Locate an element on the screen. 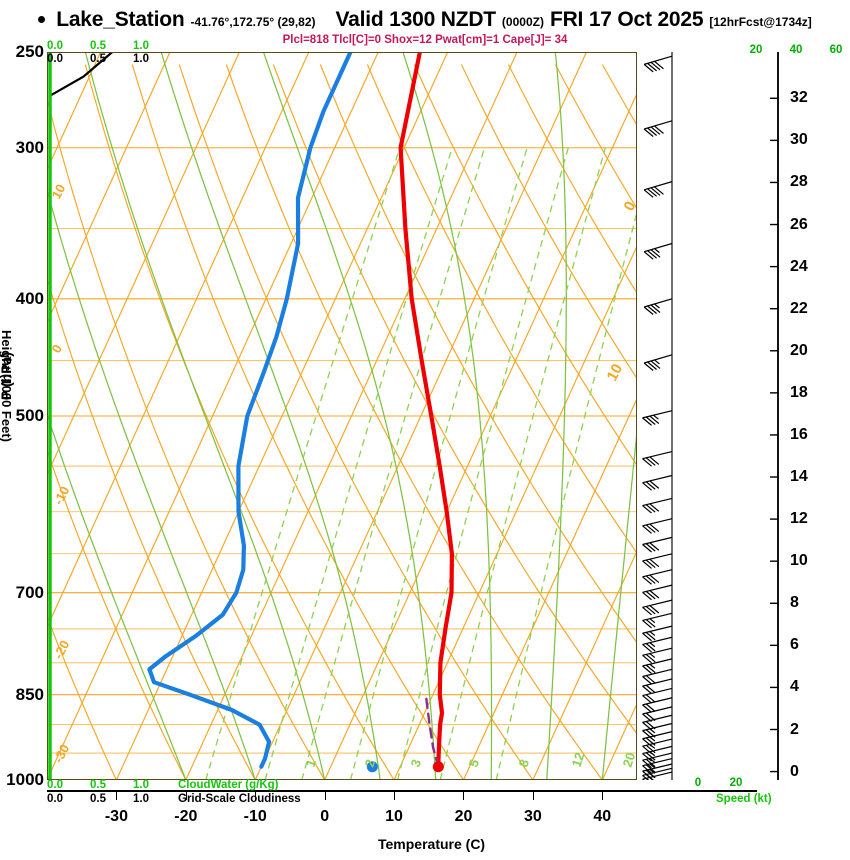 The image size is (850, 860). temp-tick-30: 30 is located at coordinates (532, 816).